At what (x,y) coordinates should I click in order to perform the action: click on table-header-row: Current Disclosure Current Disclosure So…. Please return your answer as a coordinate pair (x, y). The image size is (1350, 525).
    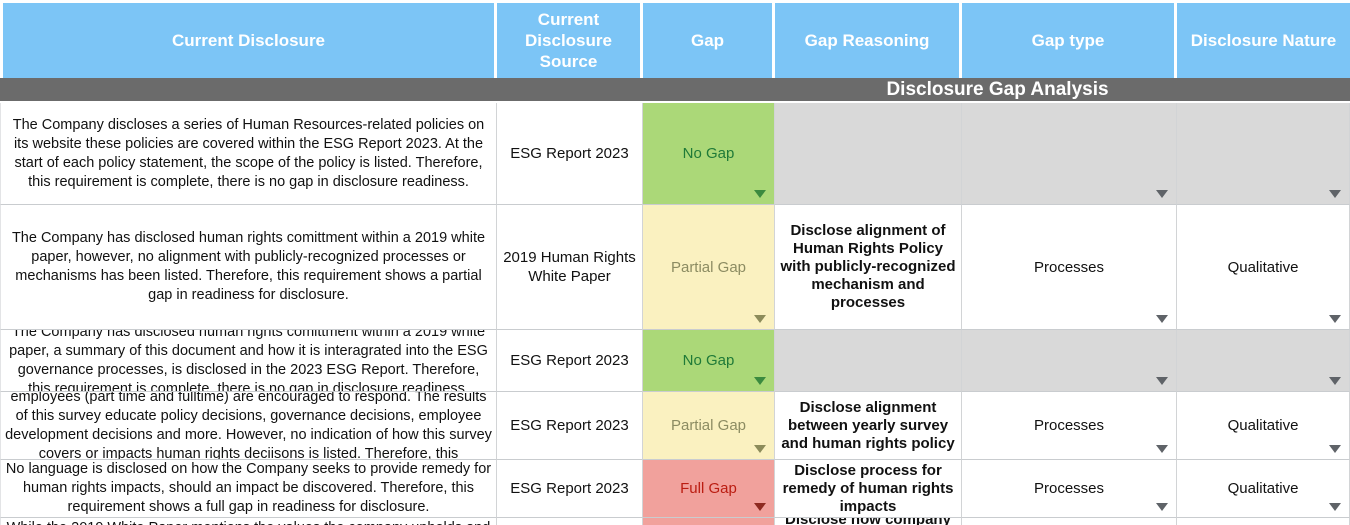
    Looking at the image, I should click on (675, 40).